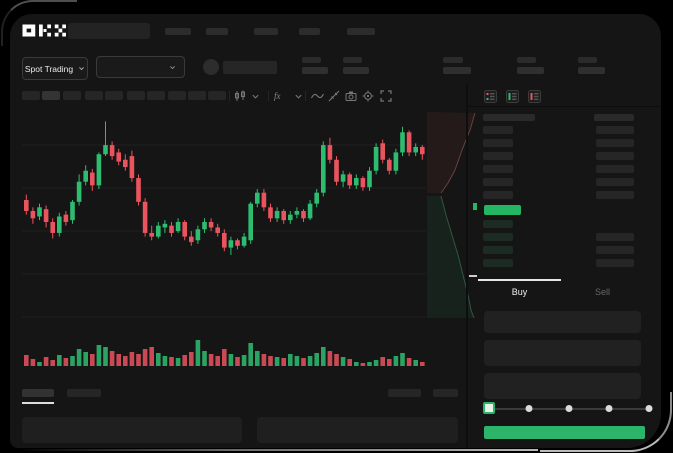 The width and height of the screenshot is (673, 453). What do you see at coordinates (452, 215) in the screenshot?
I see `depth-chart` at bounding box center [452, 215].